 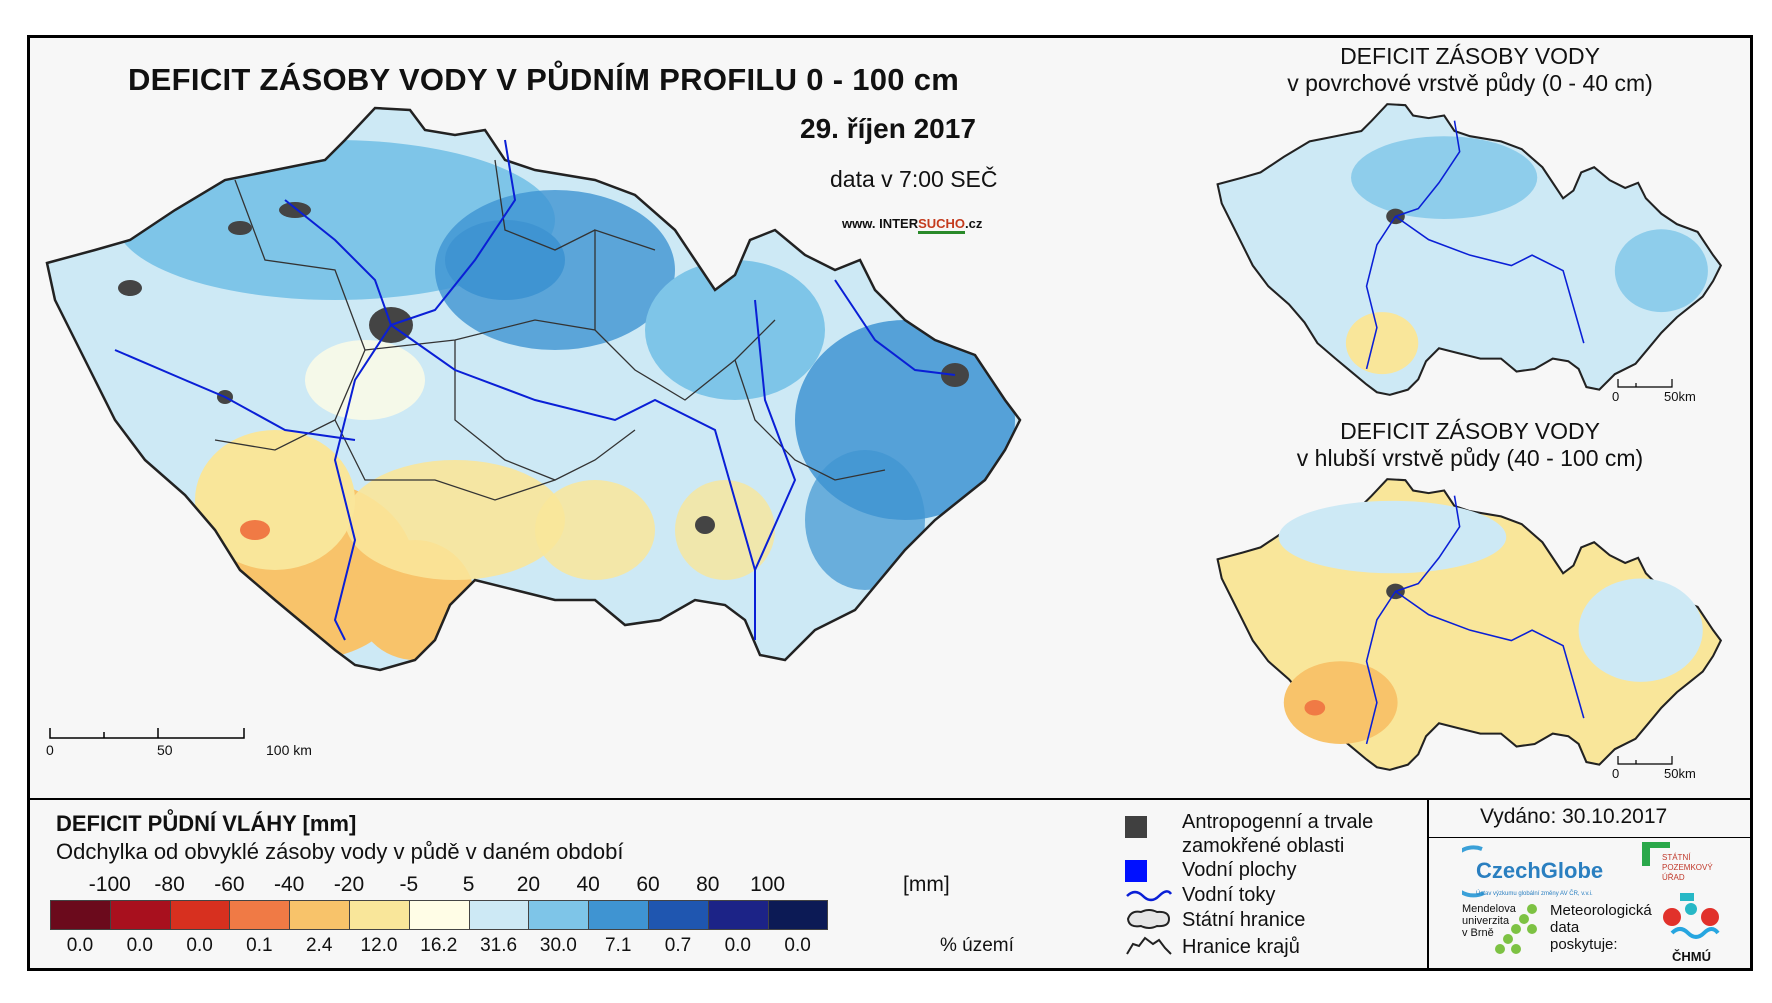 I want to click on spu-line2: POZEMKOVÝ, so click(x=1687, y=867).